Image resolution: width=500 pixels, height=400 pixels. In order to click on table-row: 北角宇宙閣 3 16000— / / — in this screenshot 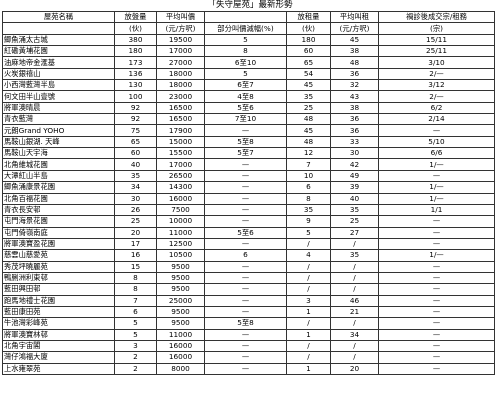, I will do `click(248, 346)`.